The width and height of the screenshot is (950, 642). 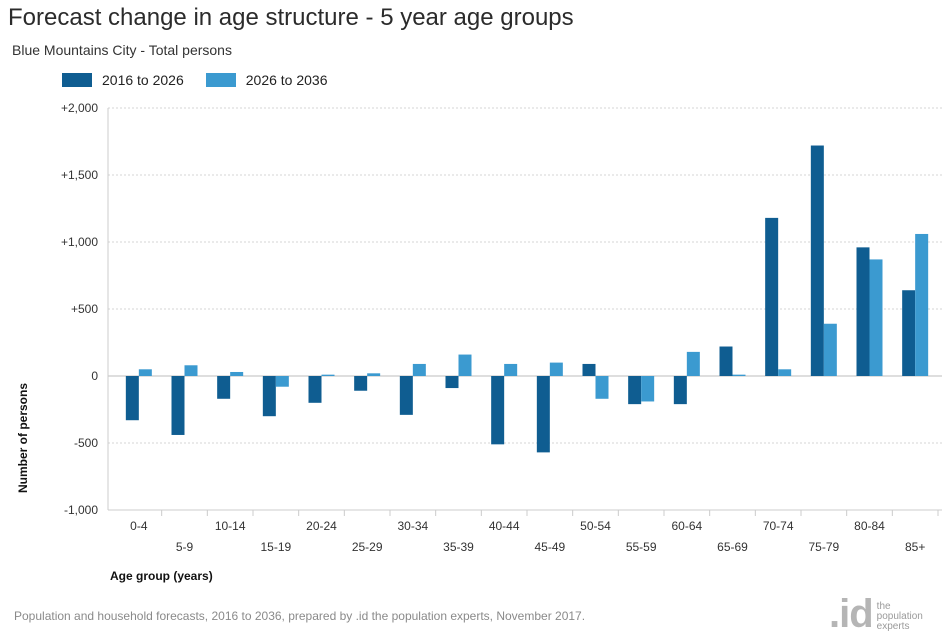 What do you see at coordinates (686, 526) in the screenshot?
I see `x-tick-label: 60-64` at bounding box center [686, 526].